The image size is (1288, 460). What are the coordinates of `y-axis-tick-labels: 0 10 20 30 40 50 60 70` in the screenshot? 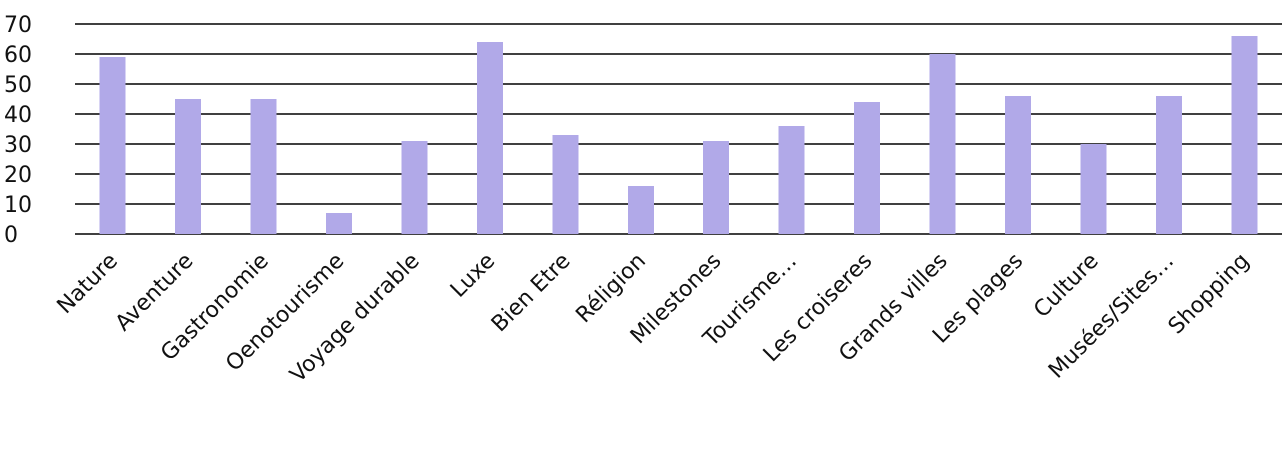 It's located at (18, 130).